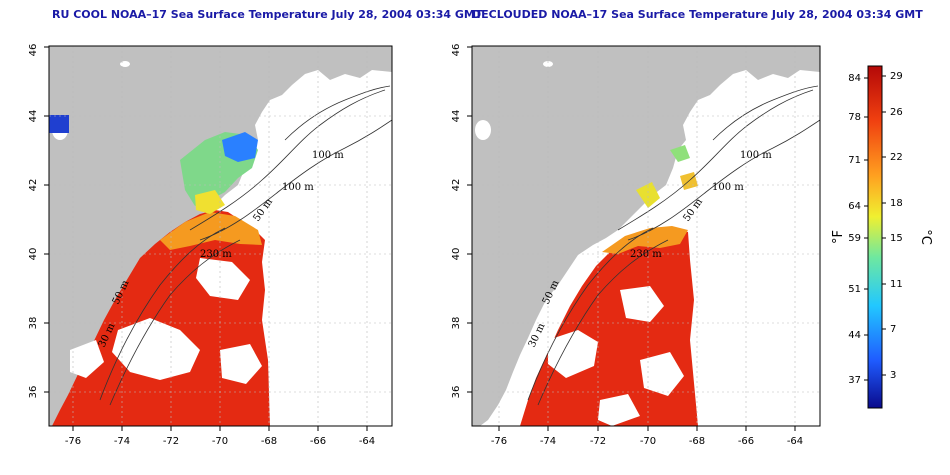  I want to click on left-cold-patch, so click(59, 124).